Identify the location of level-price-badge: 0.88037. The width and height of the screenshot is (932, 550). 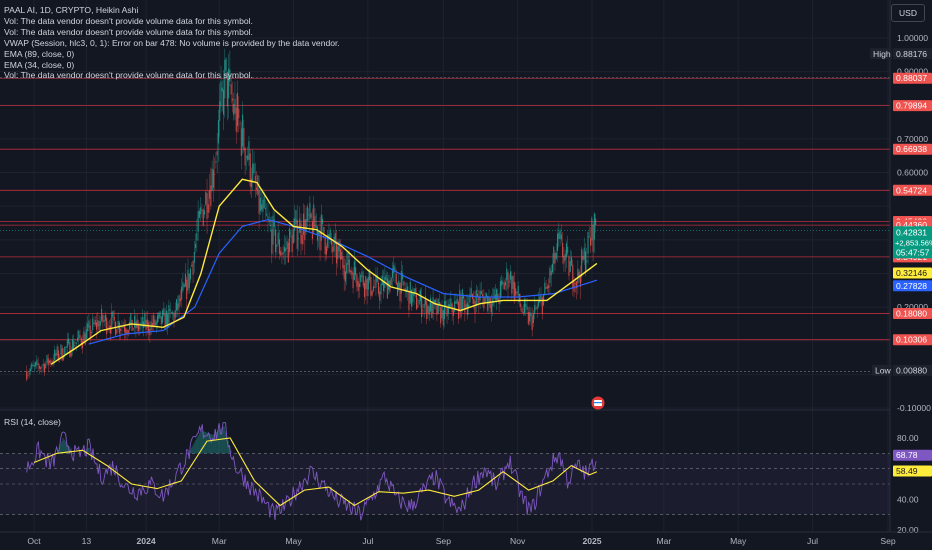
(912, 78).